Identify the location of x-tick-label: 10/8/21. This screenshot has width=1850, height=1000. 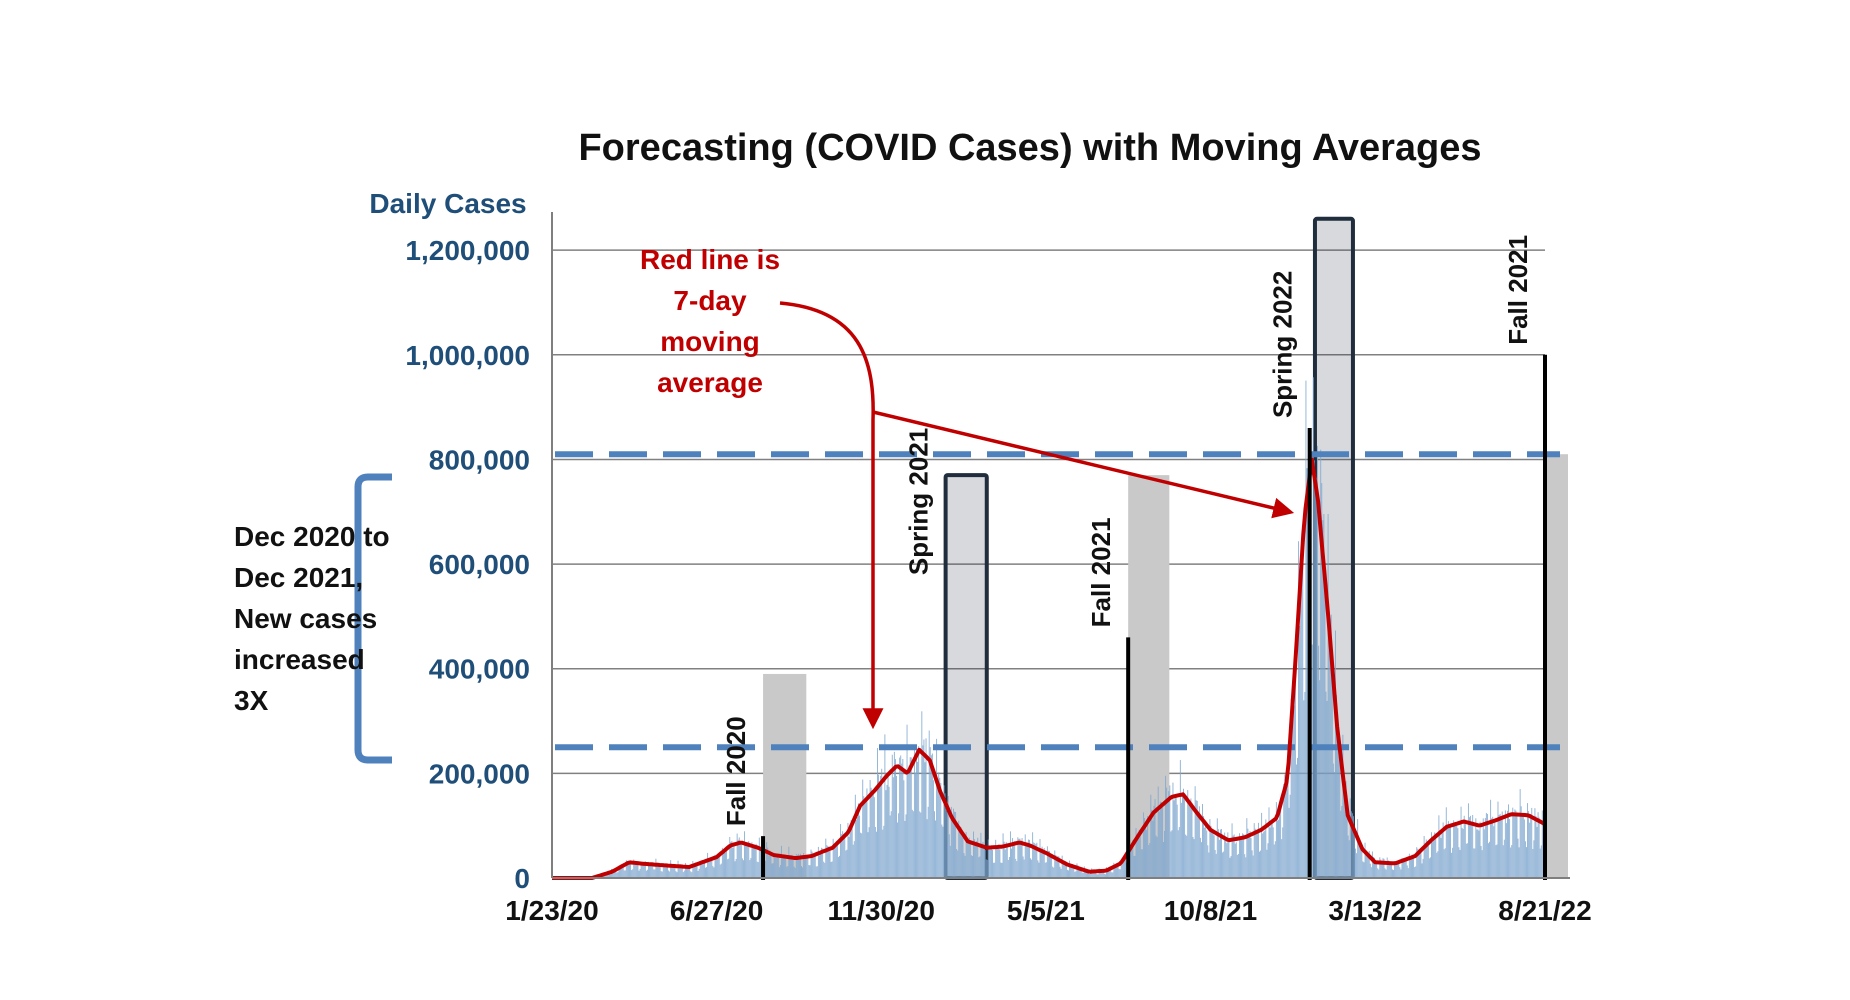
(1210, 910).